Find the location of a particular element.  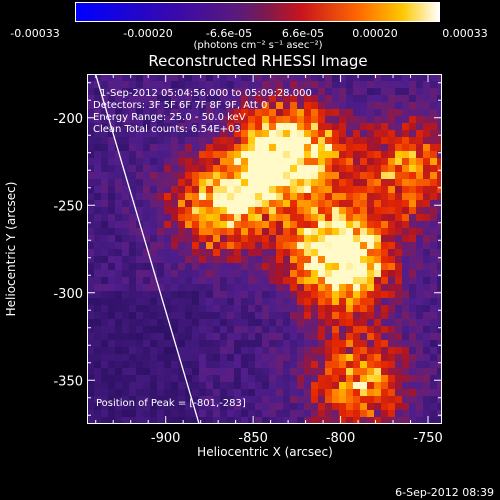

y-axis-label: Heliocentric Y (arcsec) is located at coordinates (11, 249).